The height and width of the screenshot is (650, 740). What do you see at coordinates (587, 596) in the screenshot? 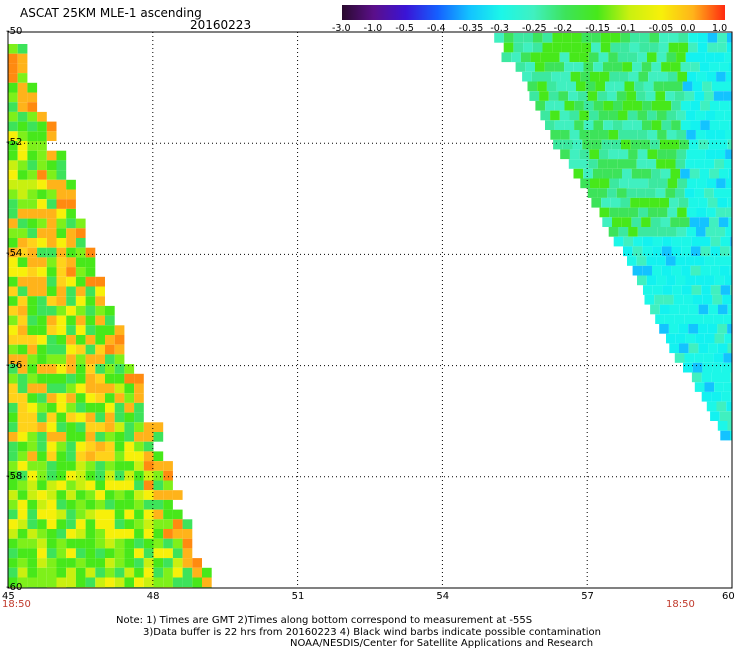
I see `longitude-label: 57` at bounding box center [587, 596].